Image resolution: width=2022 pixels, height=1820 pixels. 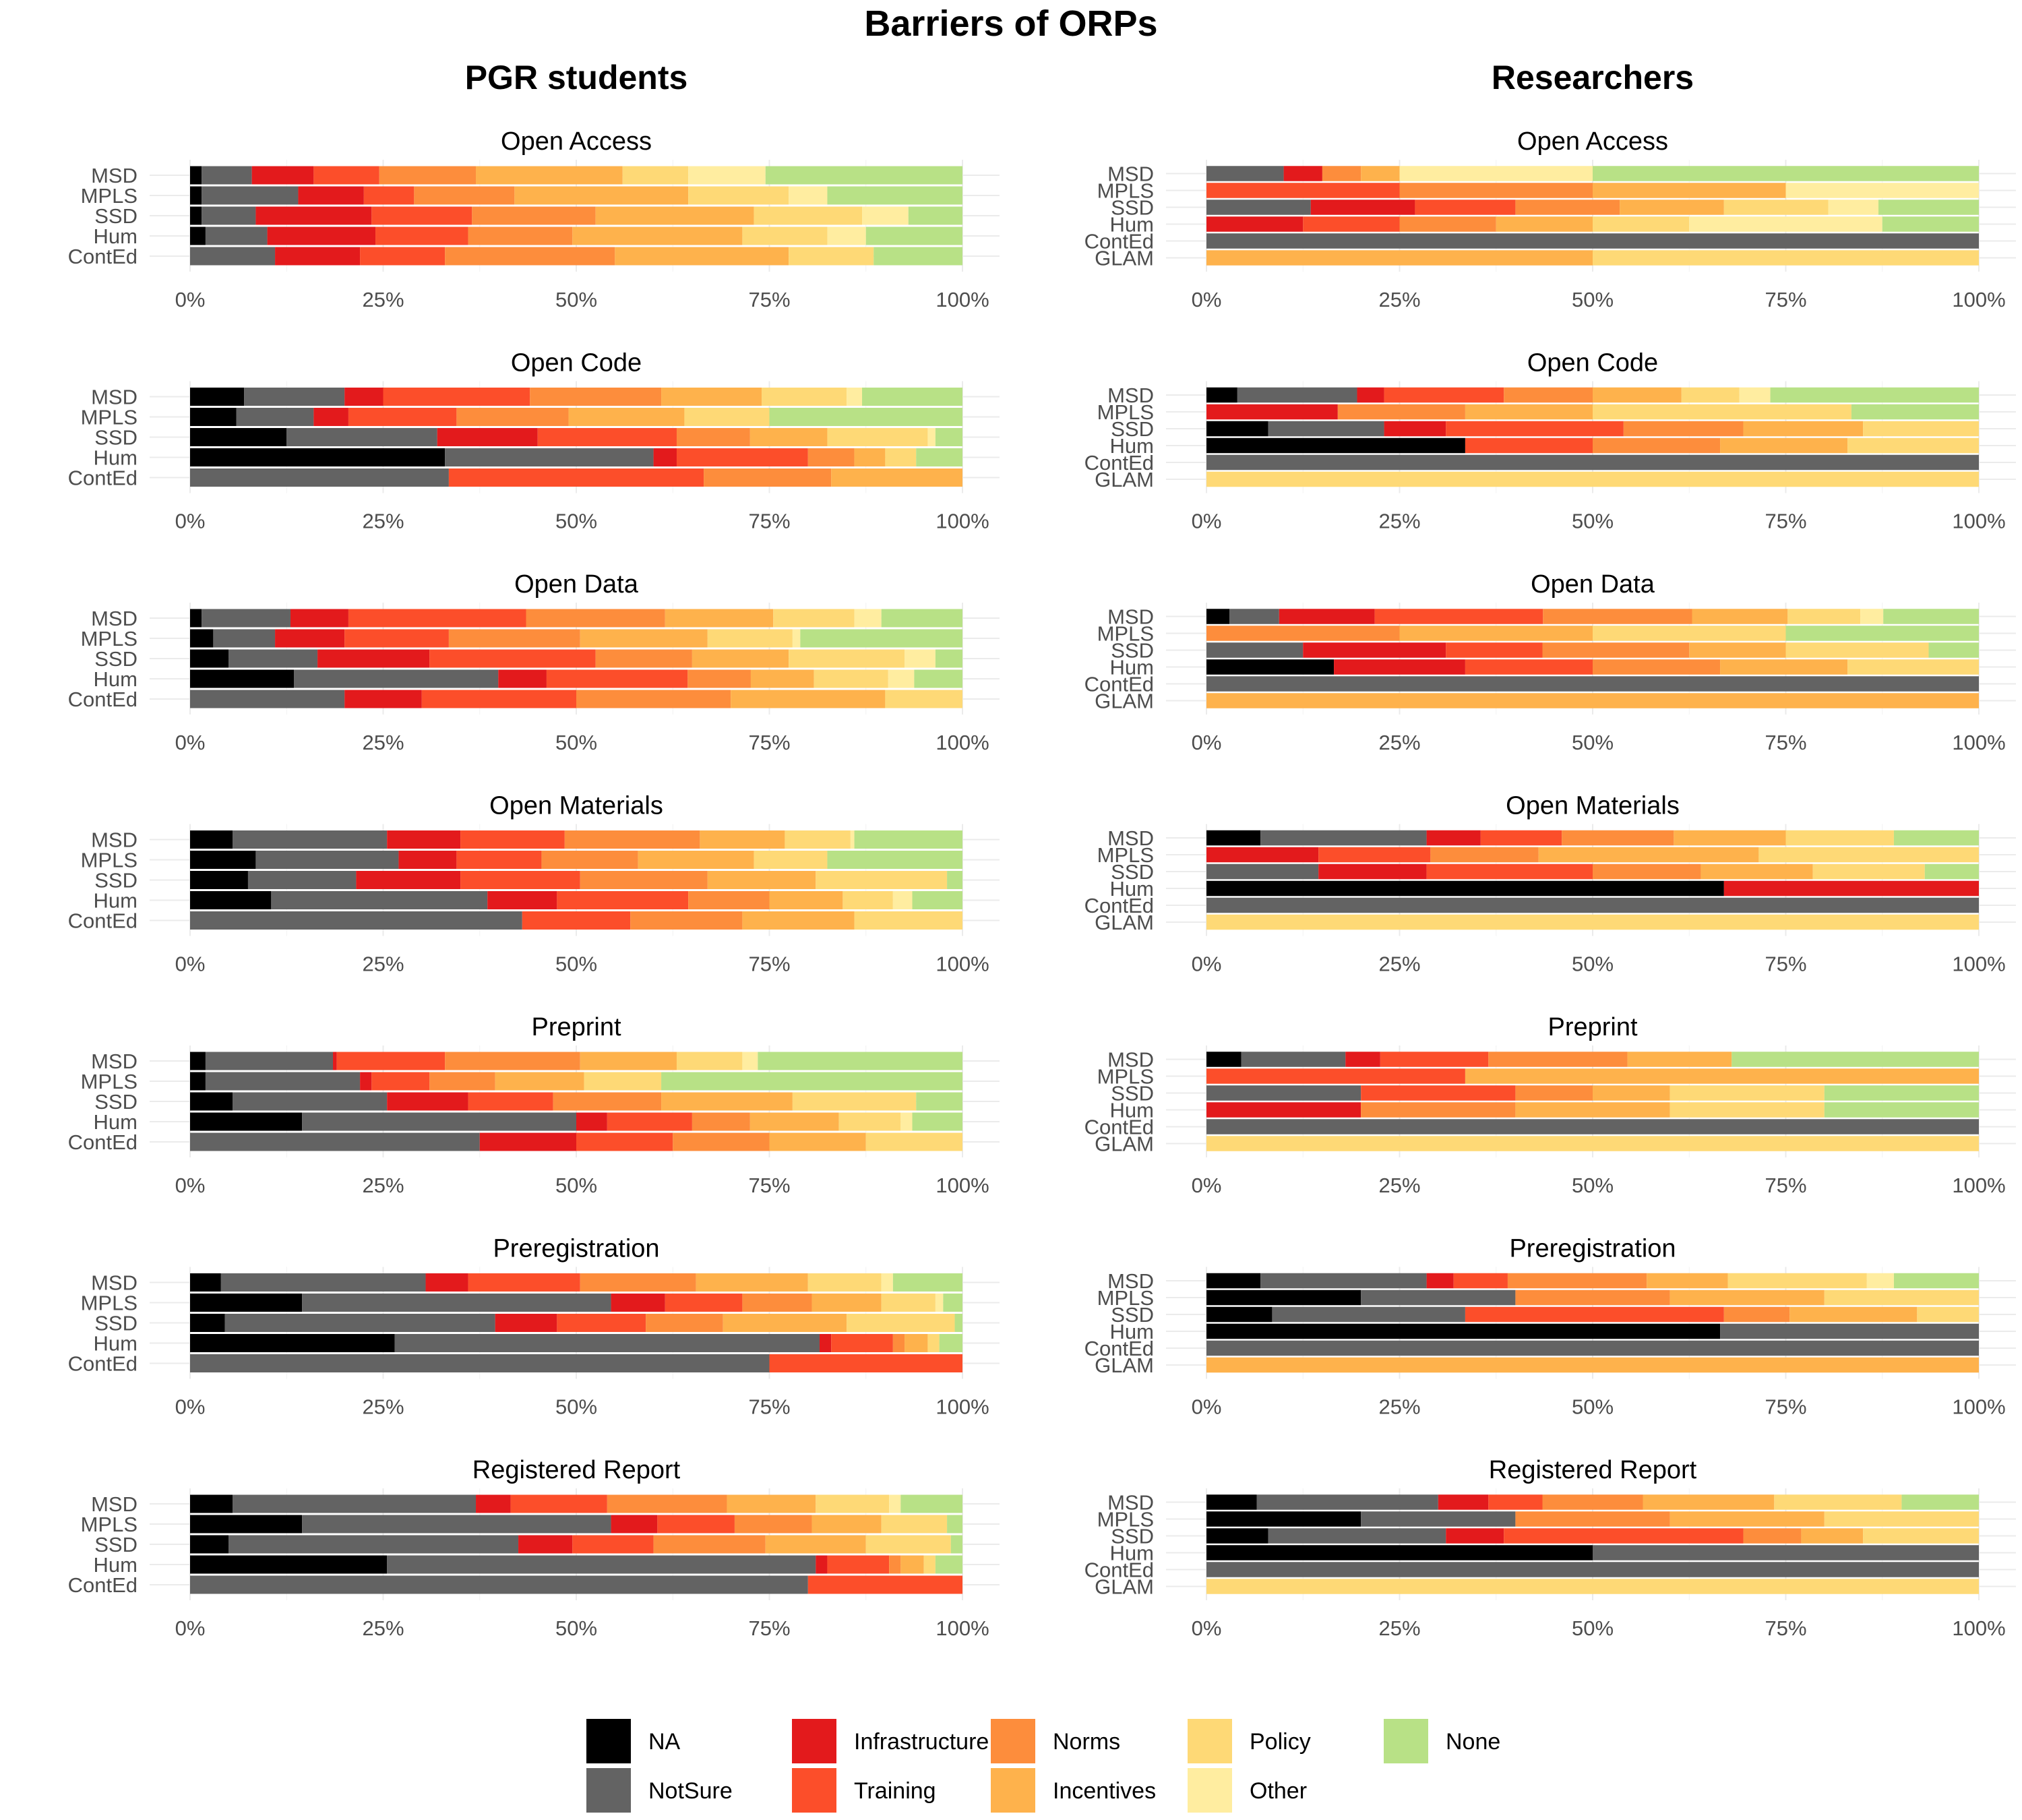 What do you see at coordinates (1124, 922) in the screenshot?
I see `row-label: GLAM` at bounding box center [1124, 922].